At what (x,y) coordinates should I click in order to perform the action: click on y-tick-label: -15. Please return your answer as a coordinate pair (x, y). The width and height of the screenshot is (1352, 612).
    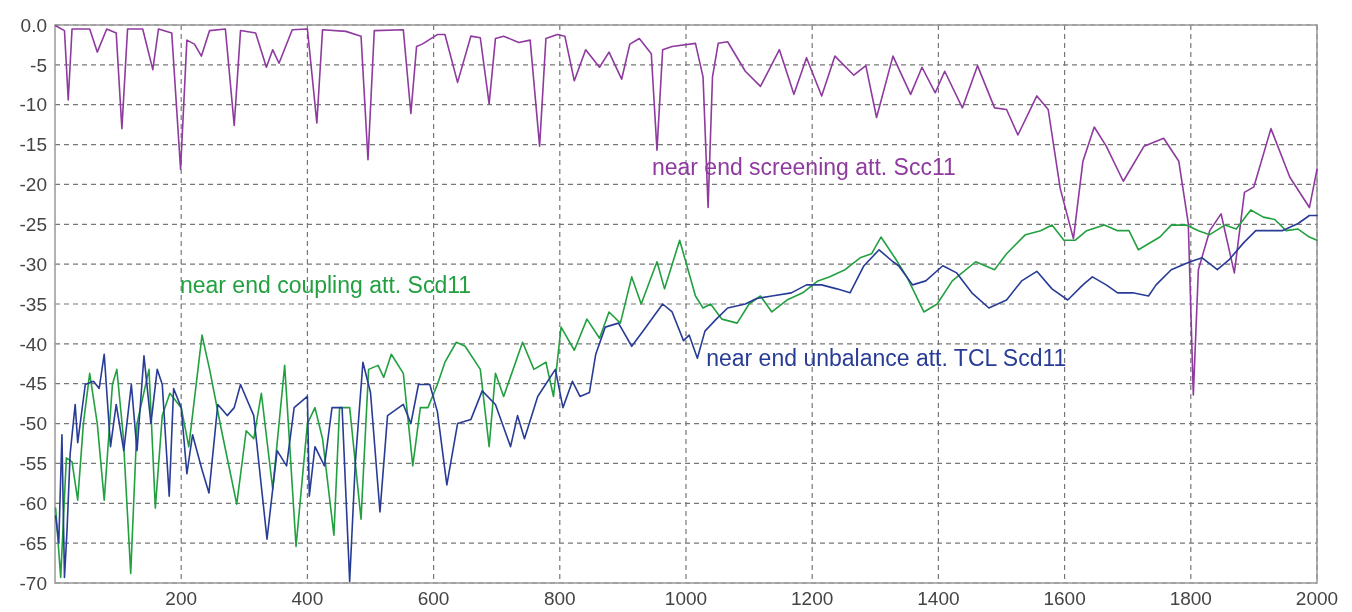
    Looking at the image, I should click on (33, 145).